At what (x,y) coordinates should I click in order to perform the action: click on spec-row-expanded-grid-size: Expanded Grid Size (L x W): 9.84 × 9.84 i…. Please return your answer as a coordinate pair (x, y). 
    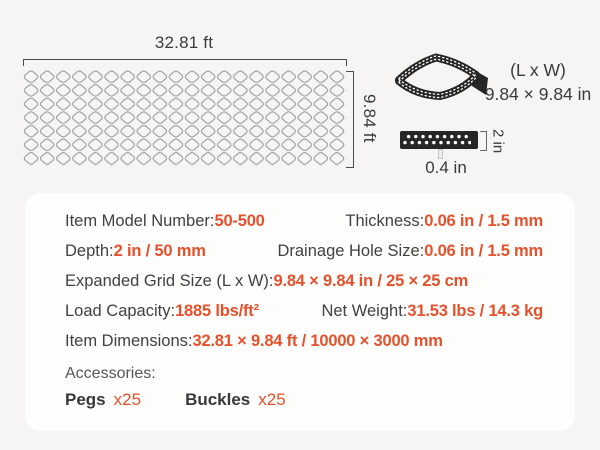
    Looking at the image, I should click on (304, 281).